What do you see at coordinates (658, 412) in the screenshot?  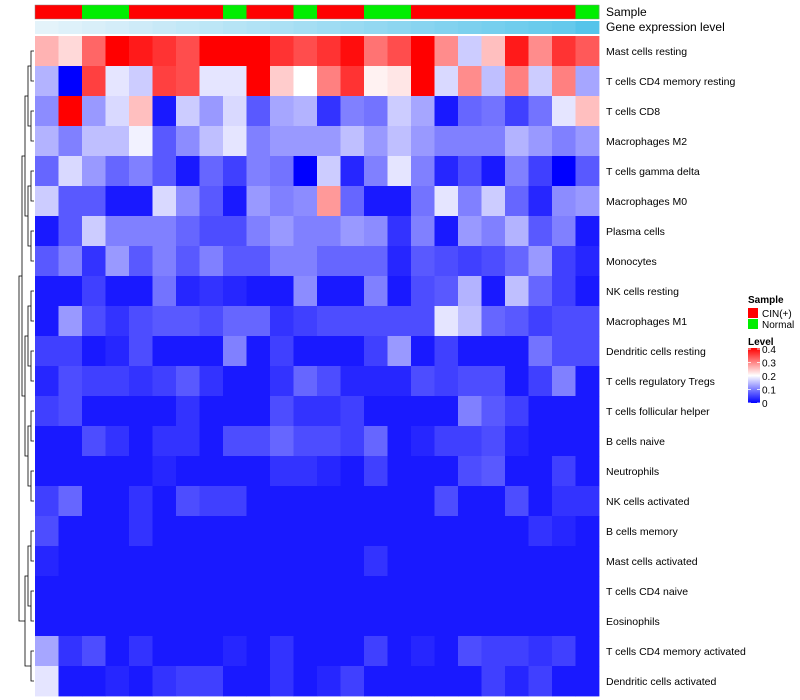 I see `row-label: T cells follicular helper` at bounding box center [658, 412].